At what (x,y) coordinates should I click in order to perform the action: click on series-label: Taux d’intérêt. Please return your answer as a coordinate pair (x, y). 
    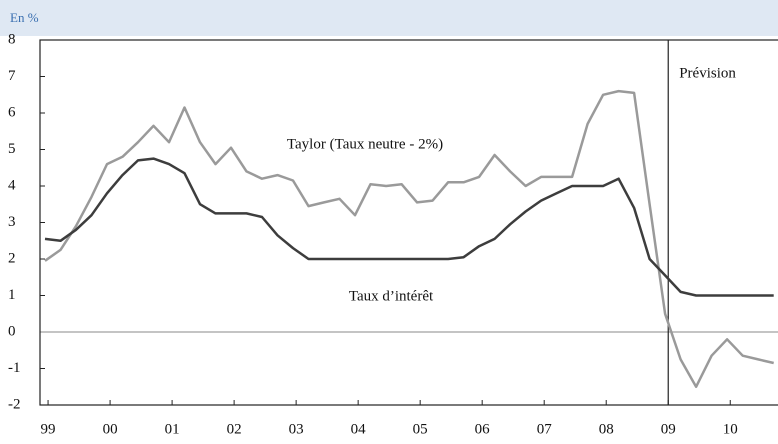
    Looking at the image, I should click on (391, 296).